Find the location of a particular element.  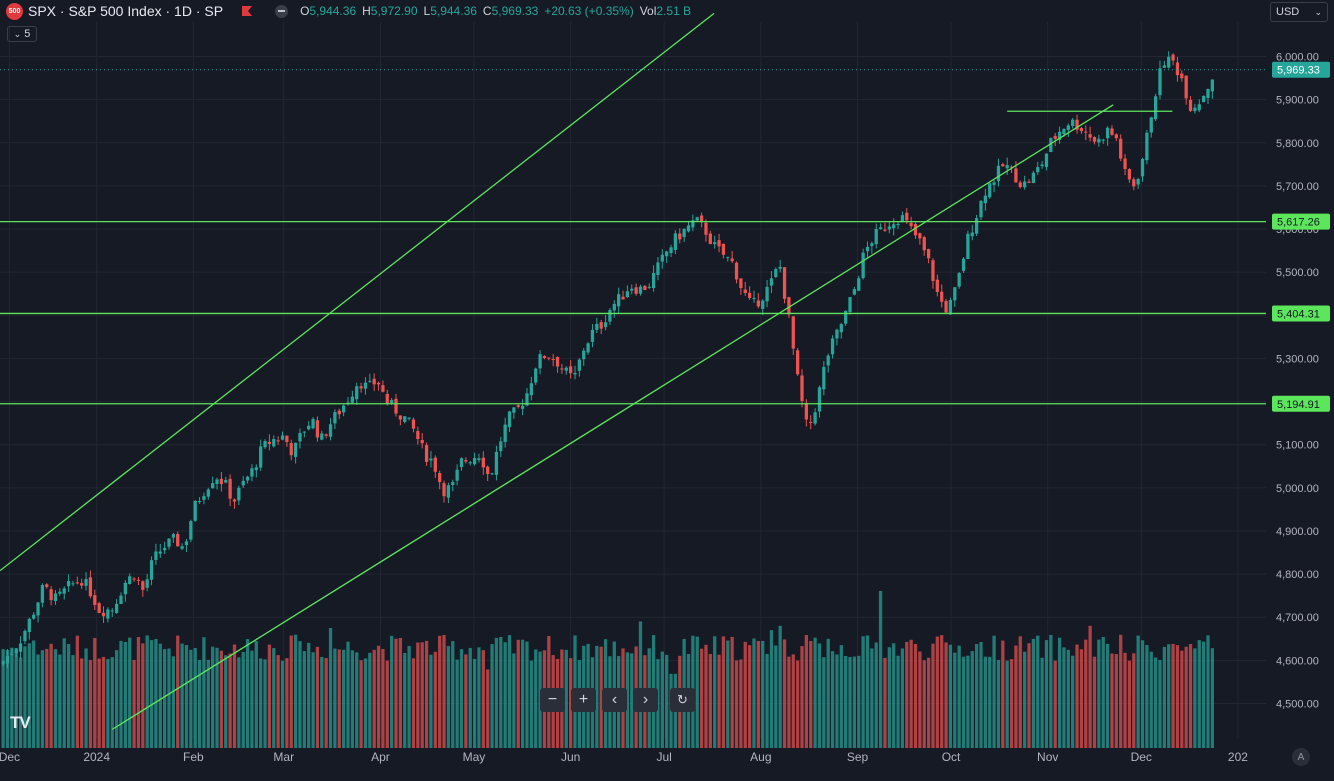

symbol-title: SPX · S&P 500 Index · 1D · SP is located at coordinates (126, 11).